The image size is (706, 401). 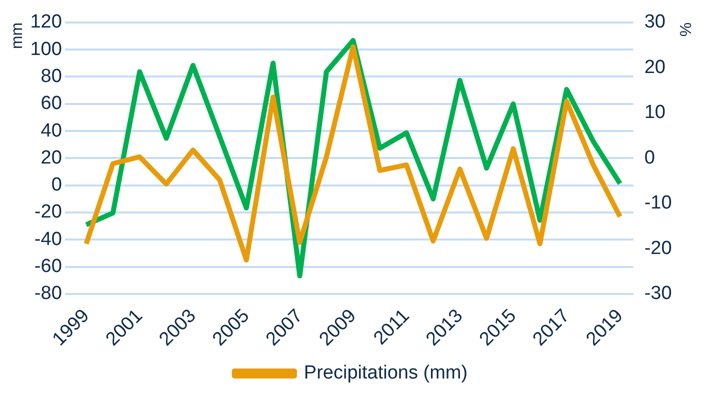 I want to click on y-tick-label: 120, so click(x=46, y=22).